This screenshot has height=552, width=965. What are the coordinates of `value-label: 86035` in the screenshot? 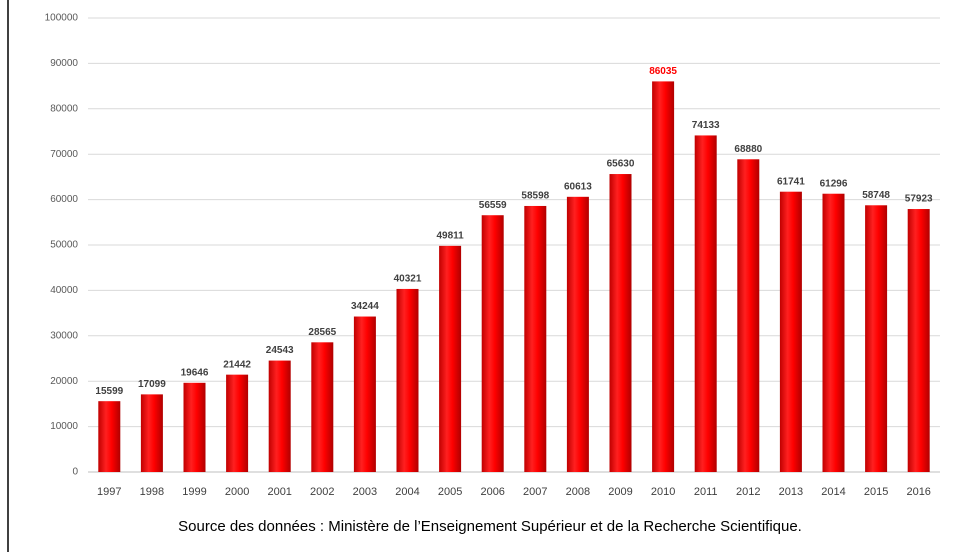 It's located at (663, 71).